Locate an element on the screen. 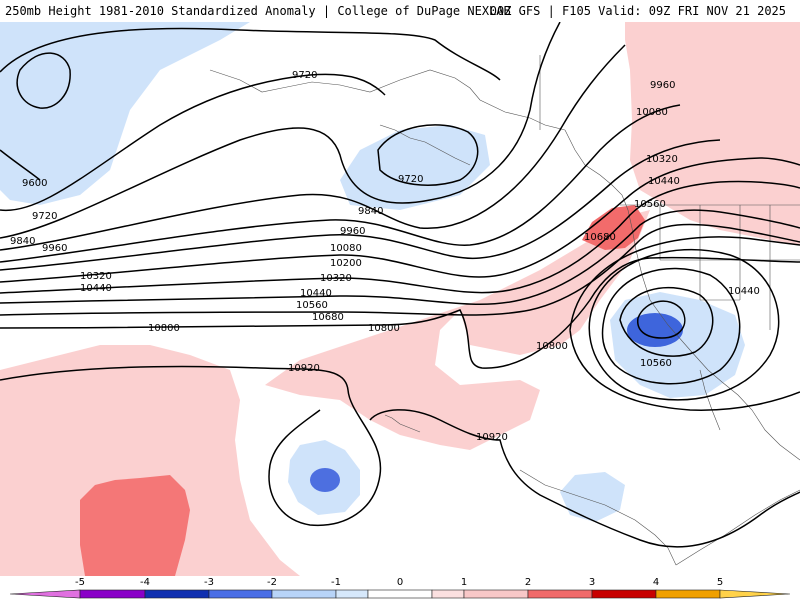 This screenshot has width=800, height=600. label-10800-b: 10800 is located at coordinates (384, 328).